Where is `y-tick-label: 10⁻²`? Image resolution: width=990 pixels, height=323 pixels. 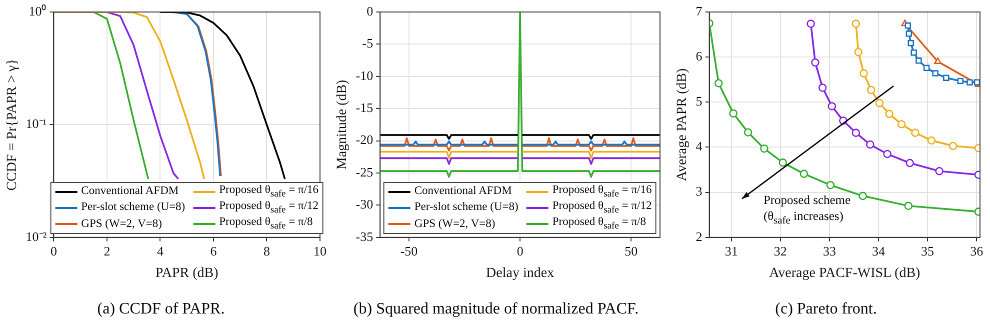
y-tick-label: 10⁻² is located at coordinates (36, 236).